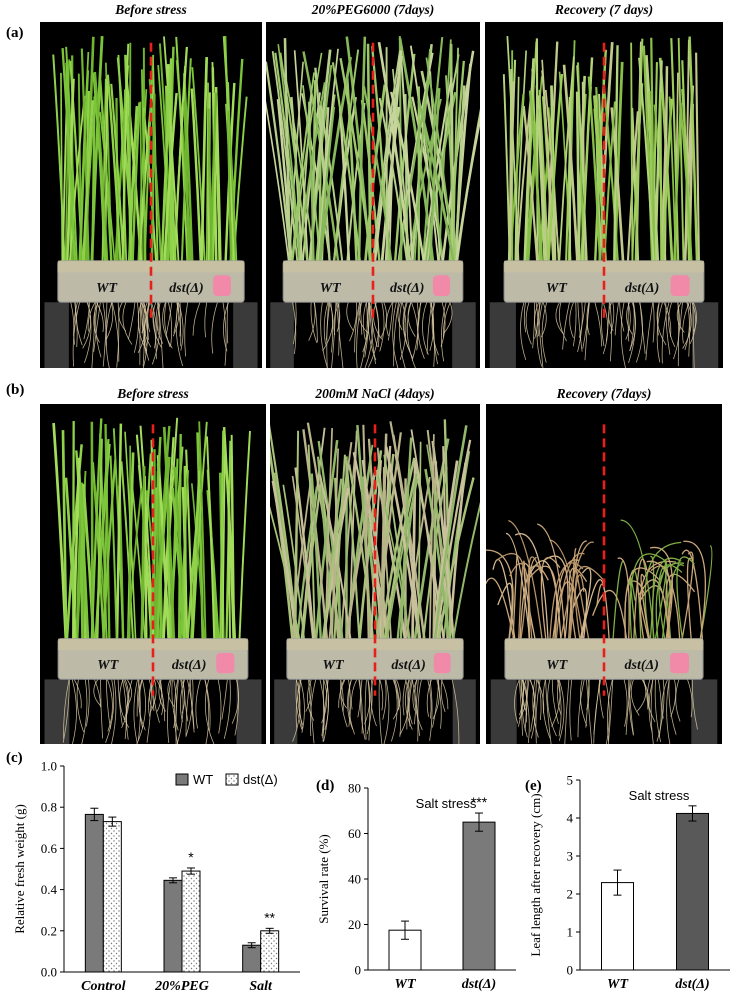  I want to click on y-tick-label: 1.0, so click(49, 766).